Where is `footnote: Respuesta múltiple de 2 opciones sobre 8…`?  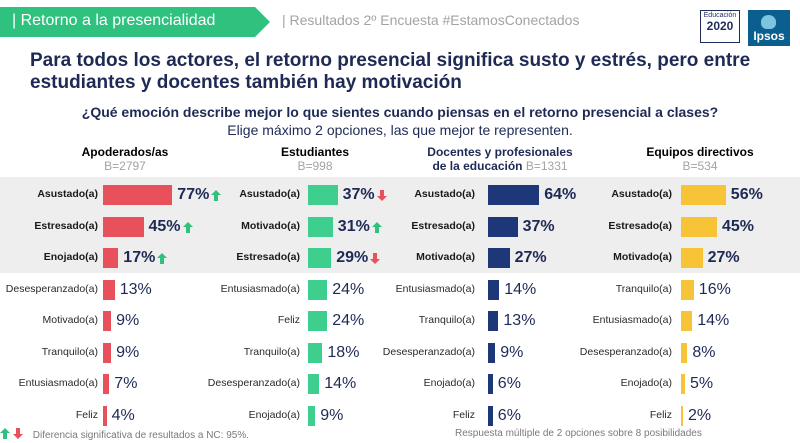
footnote: Respuesta múltiple de 2 opciones sobre 8… is located at coordinates (578, 433).